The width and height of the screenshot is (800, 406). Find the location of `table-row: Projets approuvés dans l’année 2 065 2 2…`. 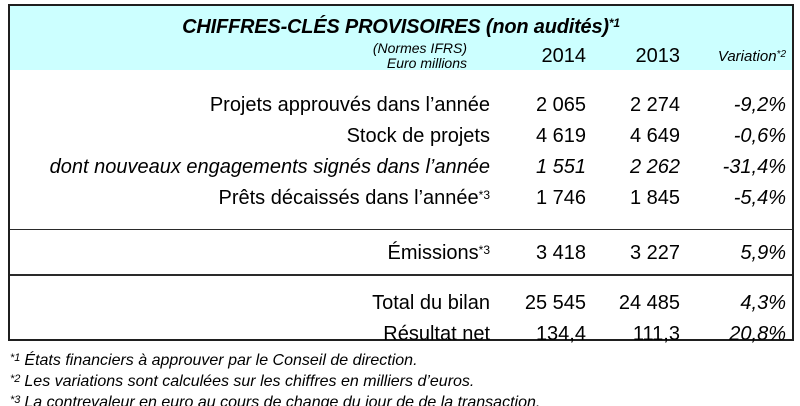

table-row: Projets approuvés dans l’année 2 065 2 2… is located at coordinates (401, 103).